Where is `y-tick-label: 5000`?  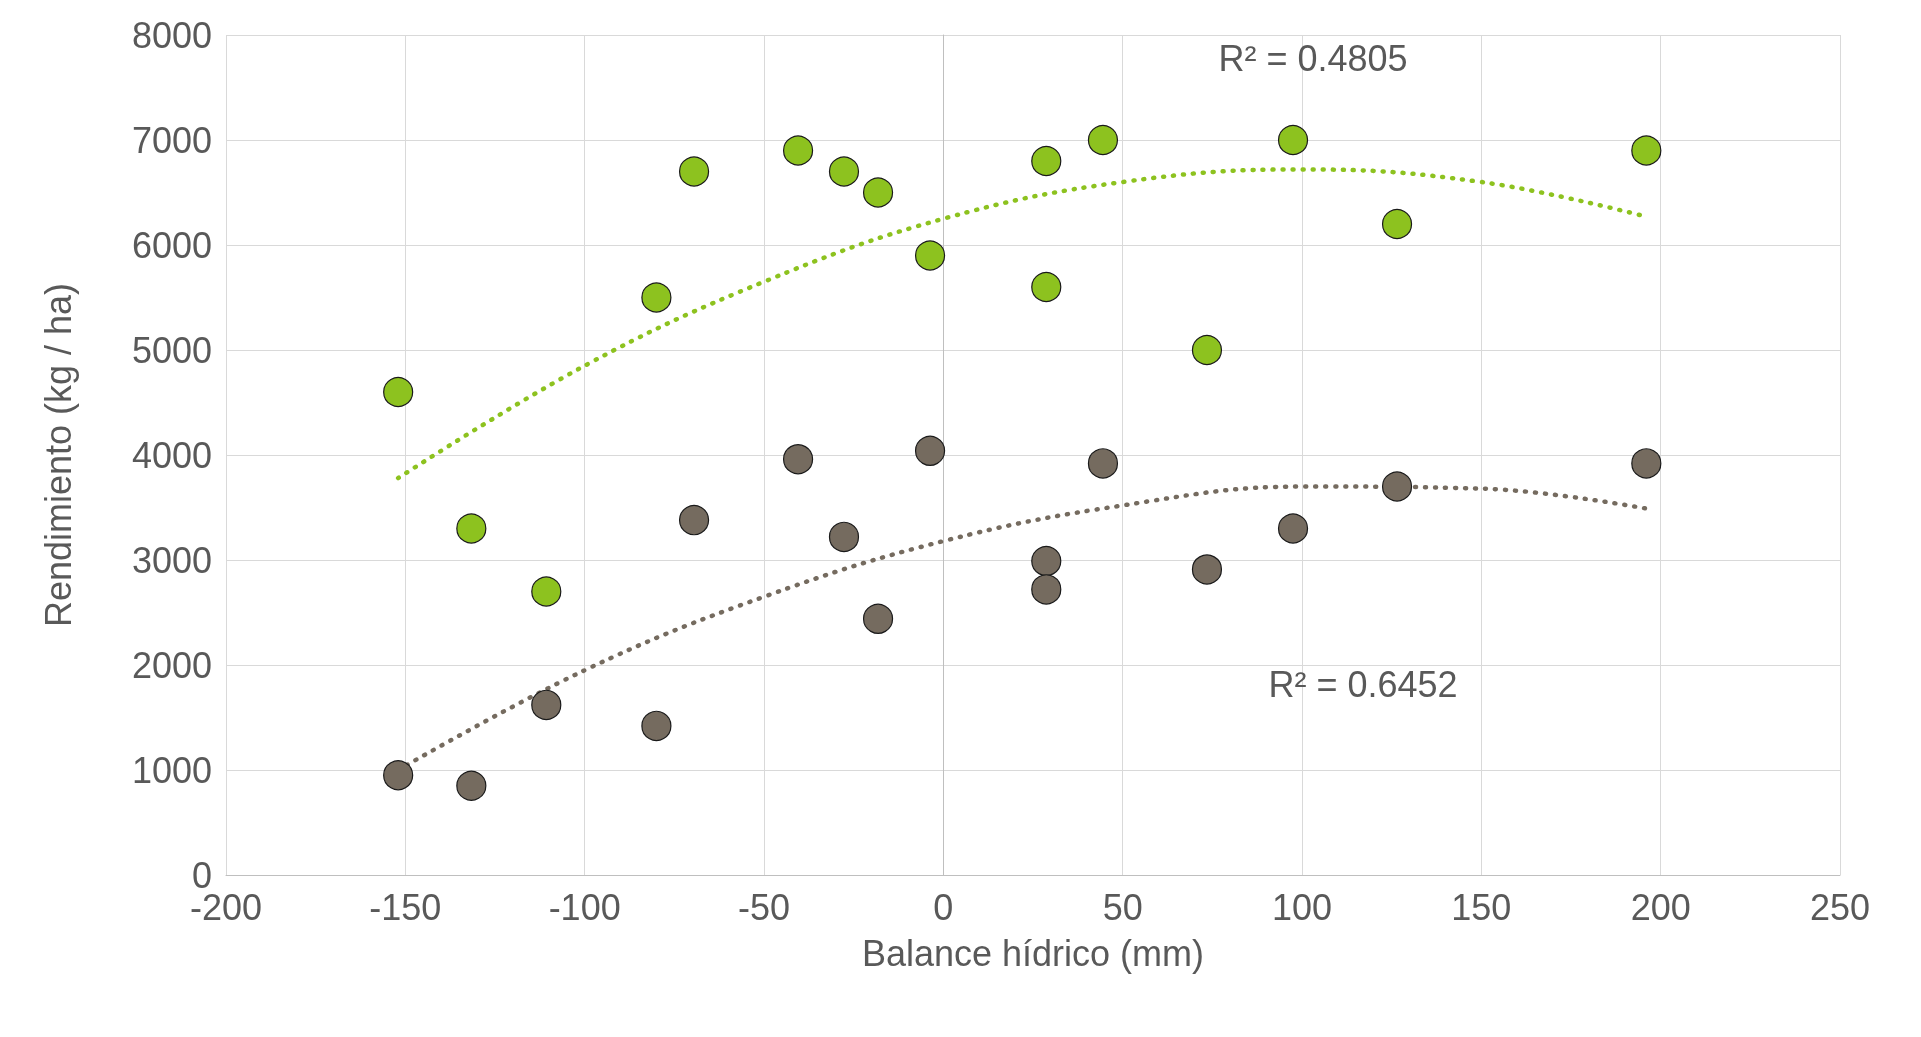 y-tick-label: 5000 is located at coordinates (171, 350).